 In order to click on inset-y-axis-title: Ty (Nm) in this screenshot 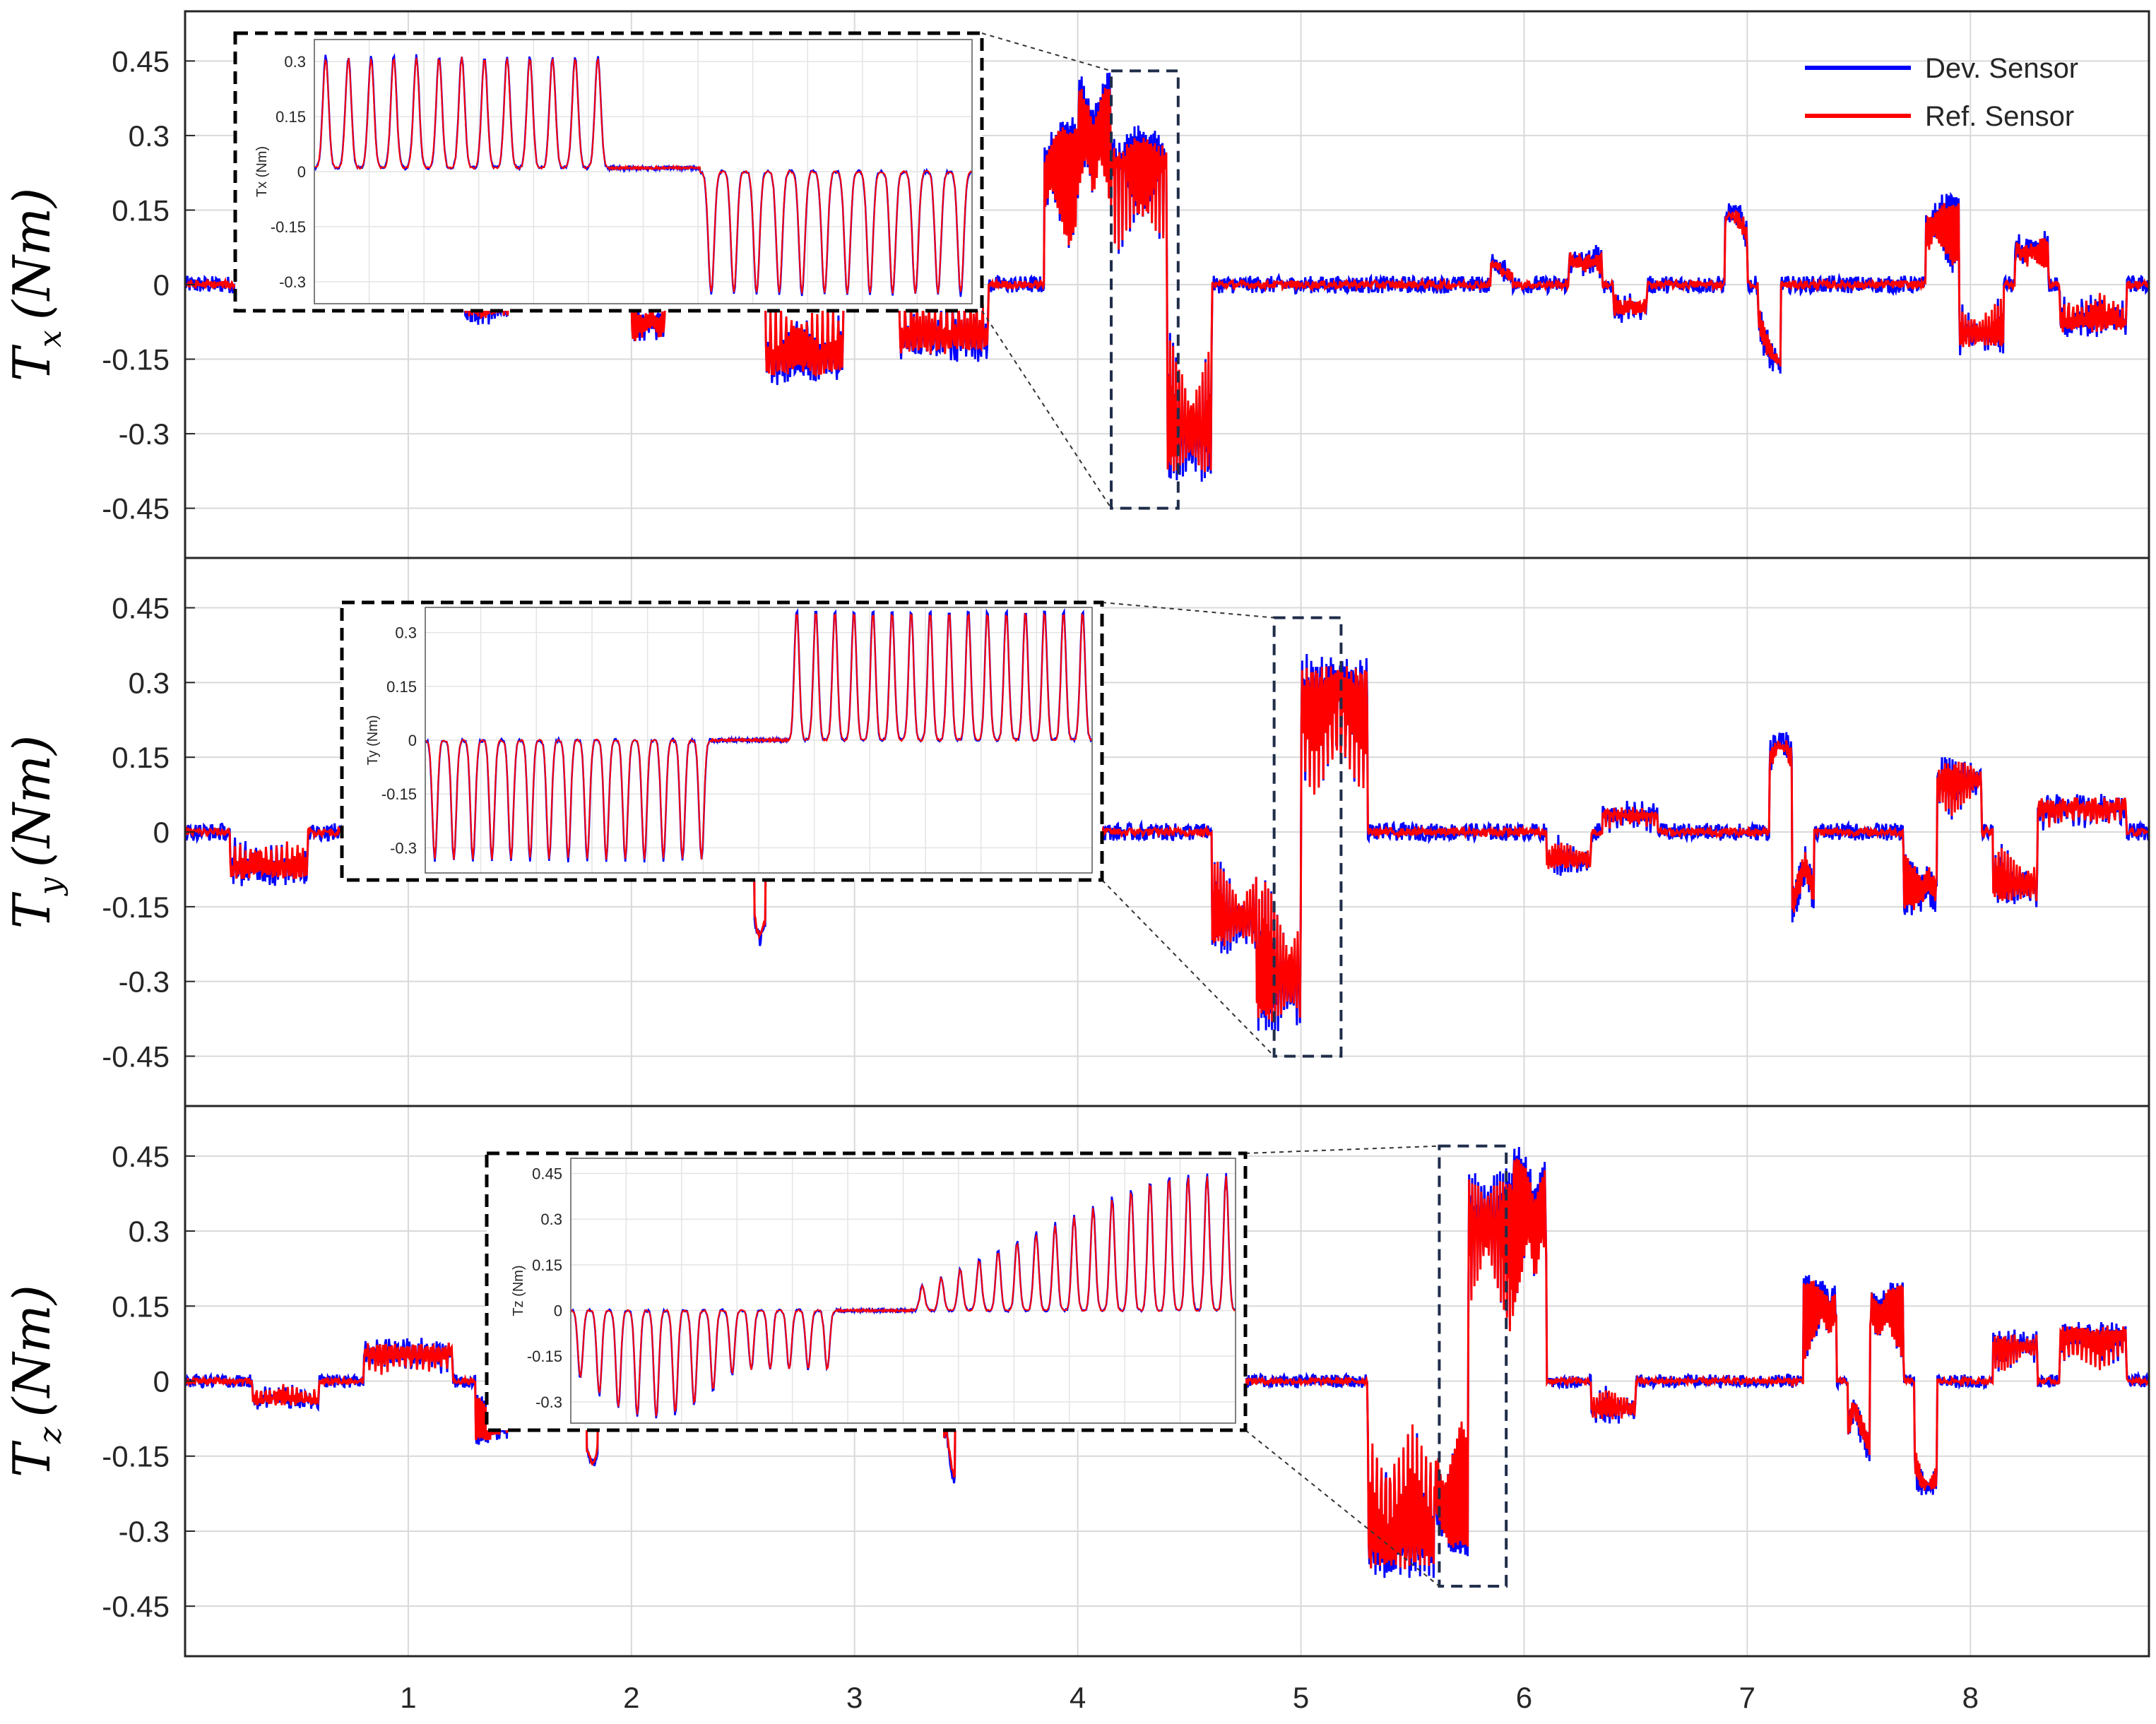, I will do `click(373, 740)`.